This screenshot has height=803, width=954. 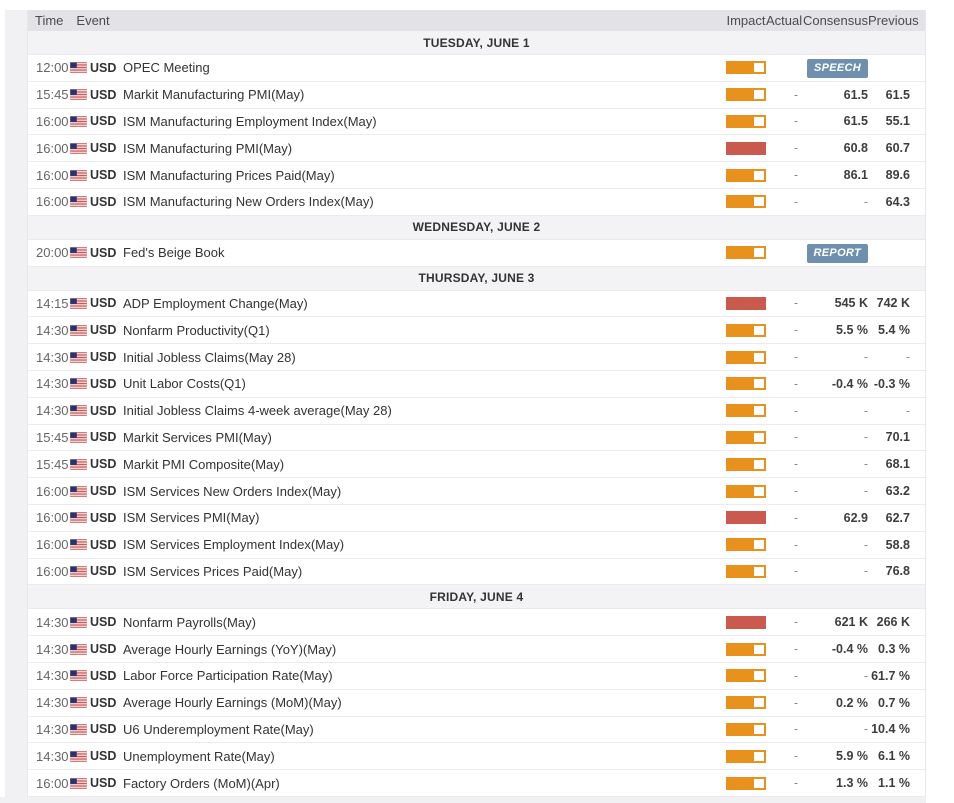 I want to click on event-row: 14:15 USD ADP Employment Change(May) -, so click(x=476, y=304).